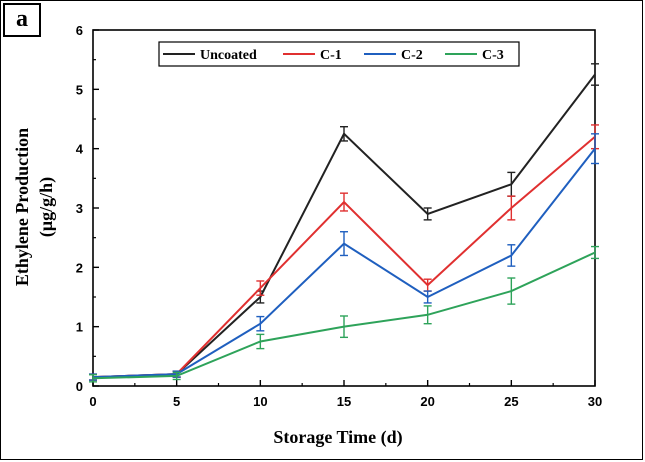 The image size is (645, 462). Describe the element at coordinates (22, 207) in the screenshot. I see `y-axis-title-line1: Ethylene Production` at that location.